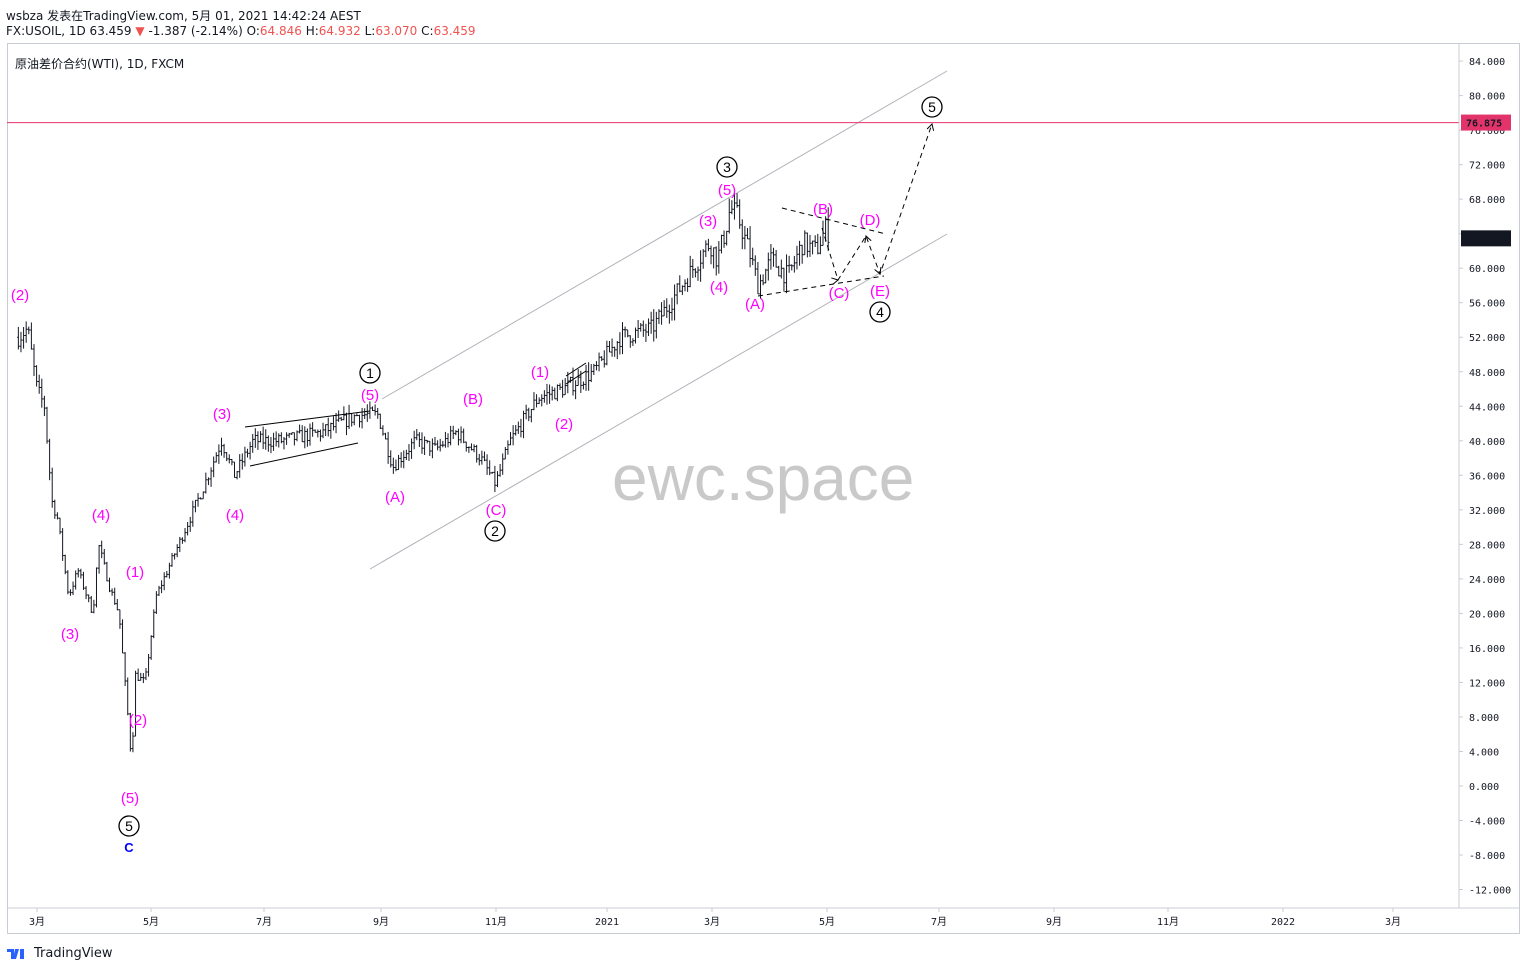 The image size is (1525, 973). I want to click on symbol-label: 原油差价合约(WTI), 1D, FXCM, so click(100, 64).